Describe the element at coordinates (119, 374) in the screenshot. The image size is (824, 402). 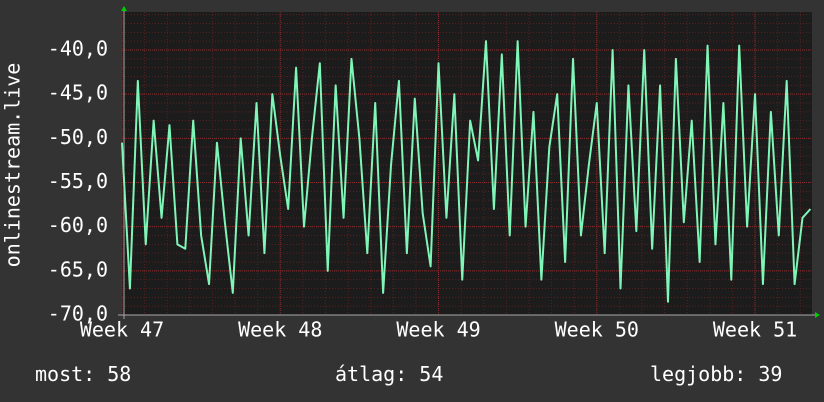
I see `footer-value: 58` at that location.